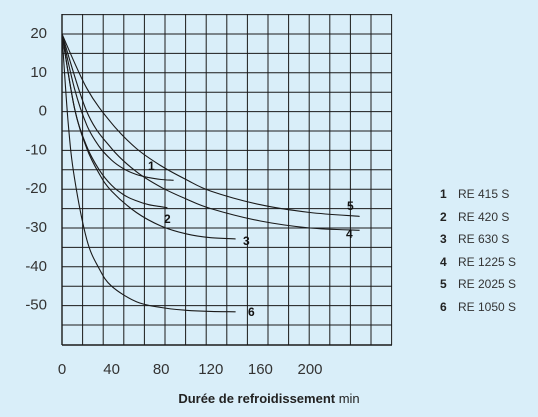  Describe the element at coordinates (111, 369) in the screenshot. I see `x-tick-label: 40` at that location.